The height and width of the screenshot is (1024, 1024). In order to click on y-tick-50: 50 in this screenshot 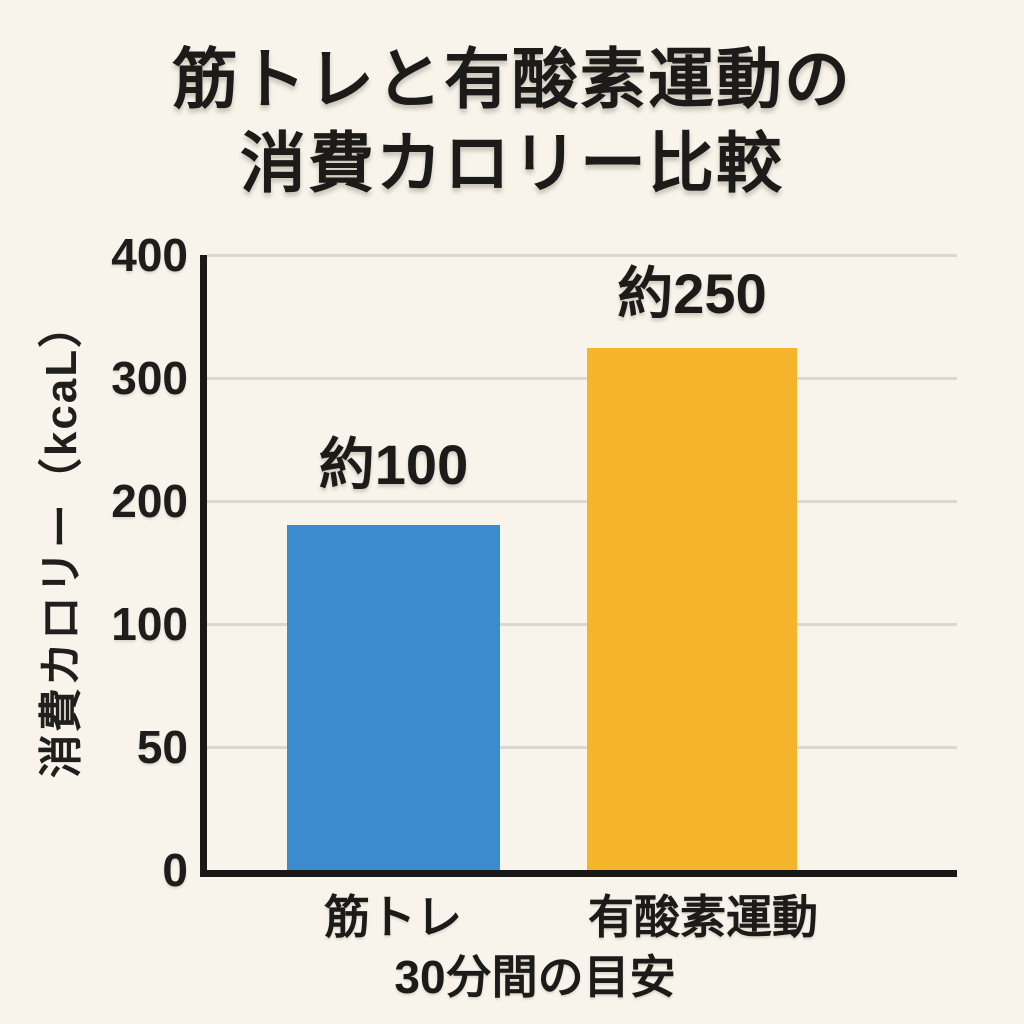, I will do `click(162, 747)`.